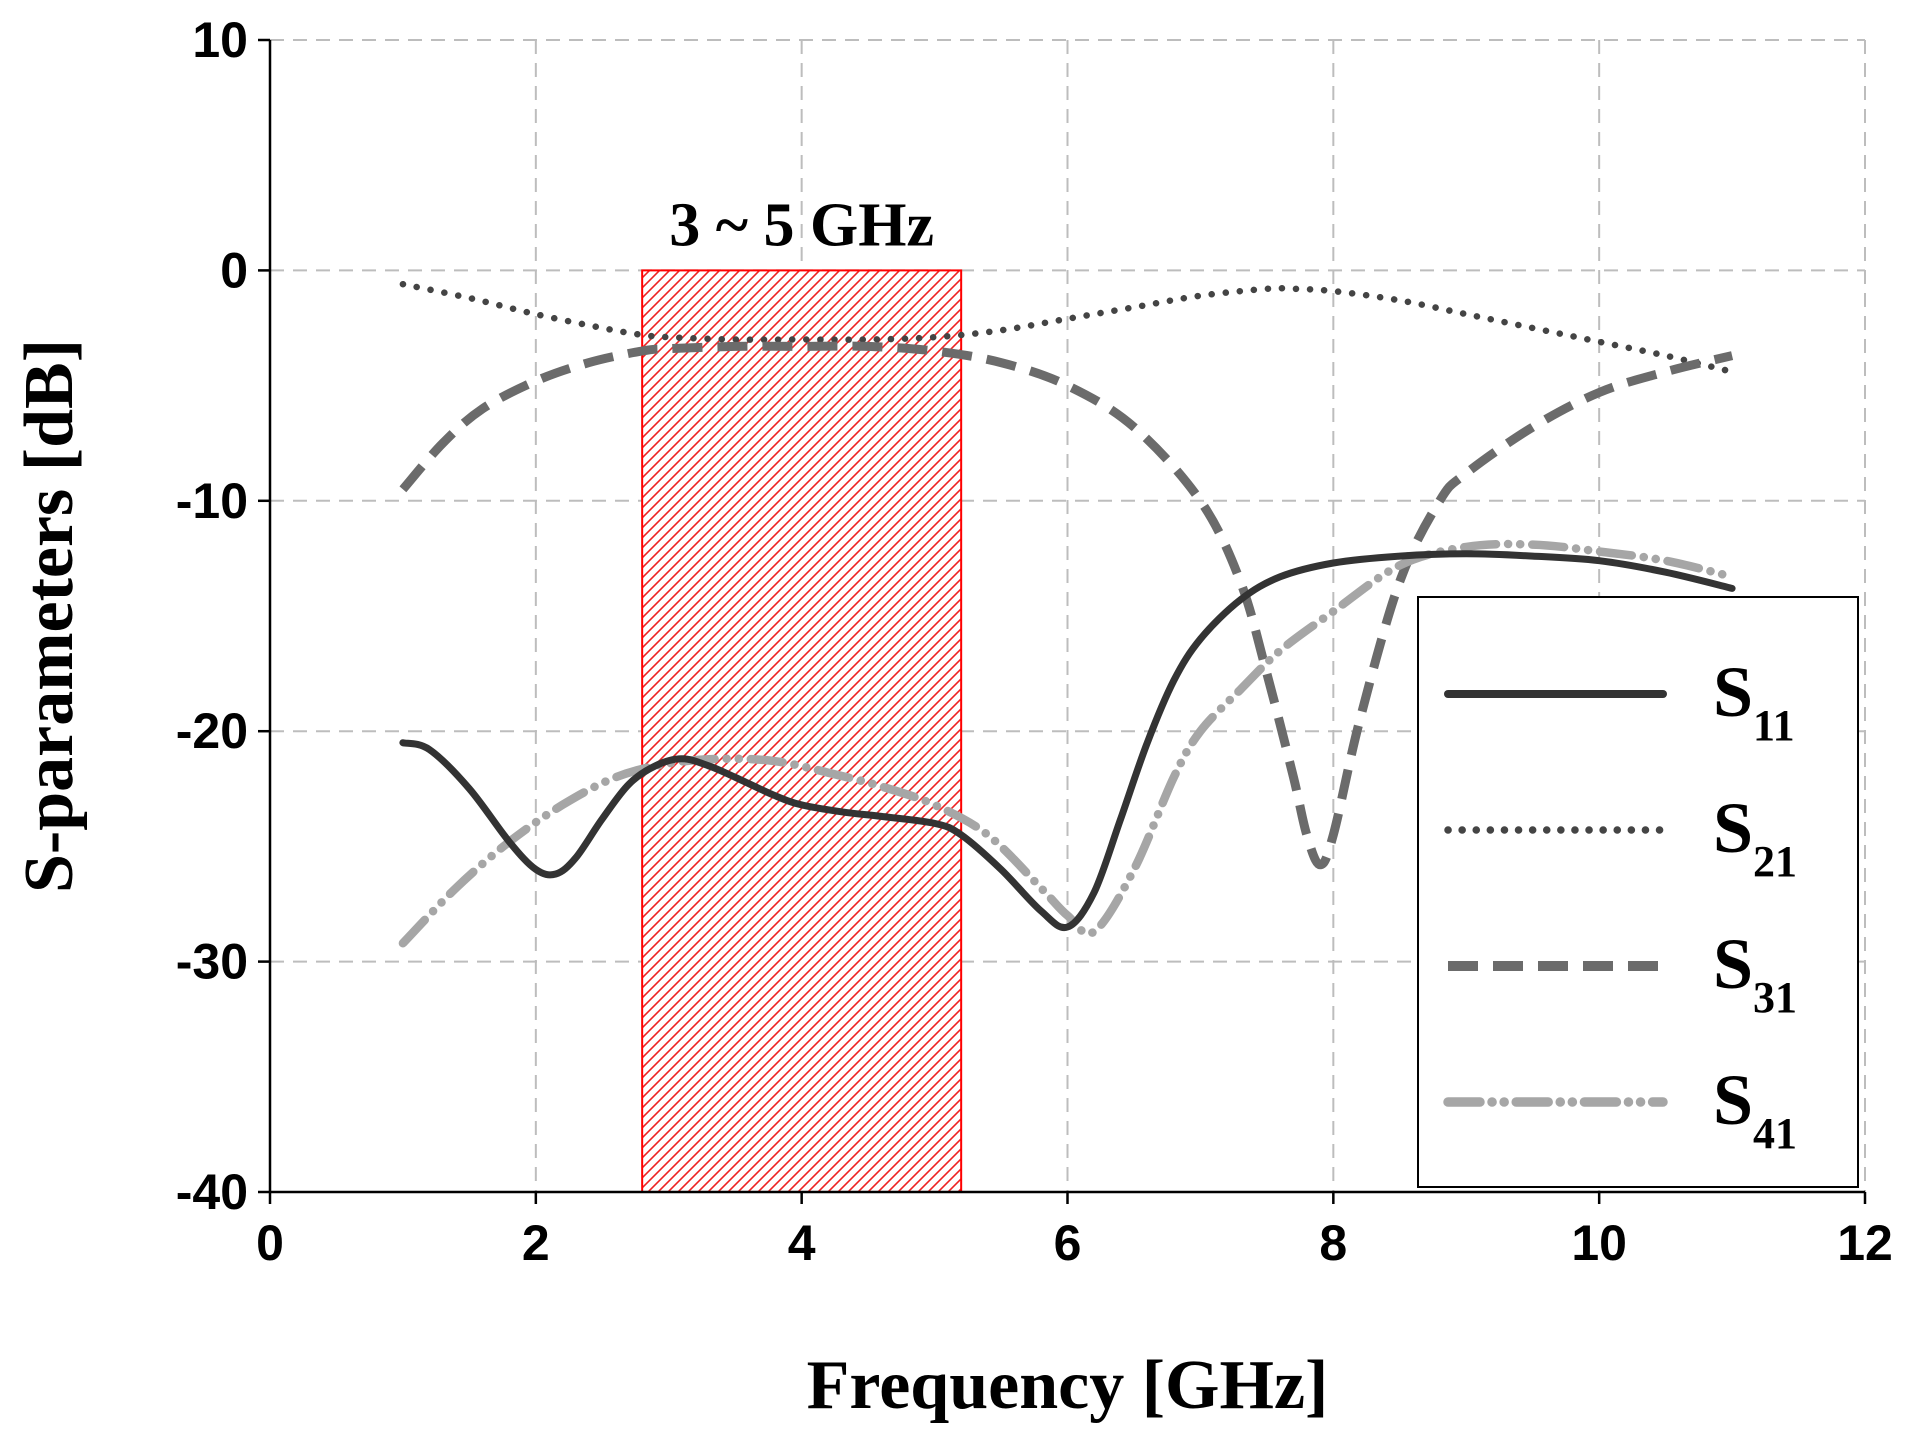  I want to click on x-tick-label-4: 4, so click(802, 1243).